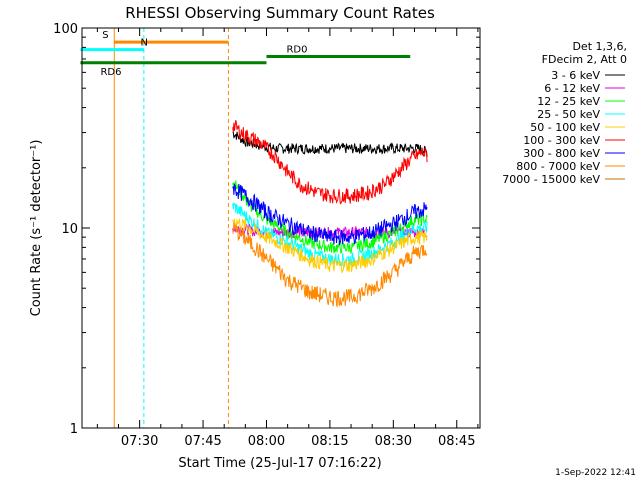 The height and width of the screenshot is (480, 640). I want to click on x-tick-label-5: 08:45, so click(456, 441).